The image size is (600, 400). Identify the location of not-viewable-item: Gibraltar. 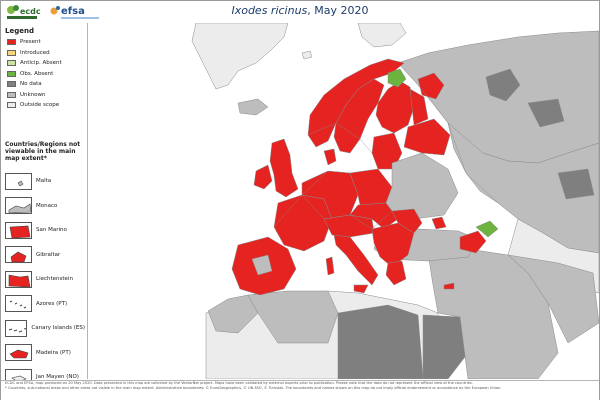
(45, 255).